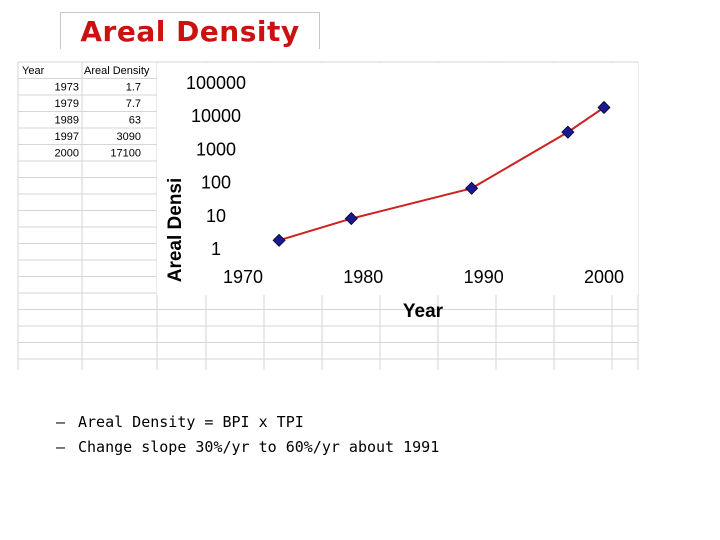 This screenshot has height=540, width=720. What do you see at coordinates (133, 104) in the screenshot?
I see `table-cell-density: 7.7` at bounding box center [133, 104].